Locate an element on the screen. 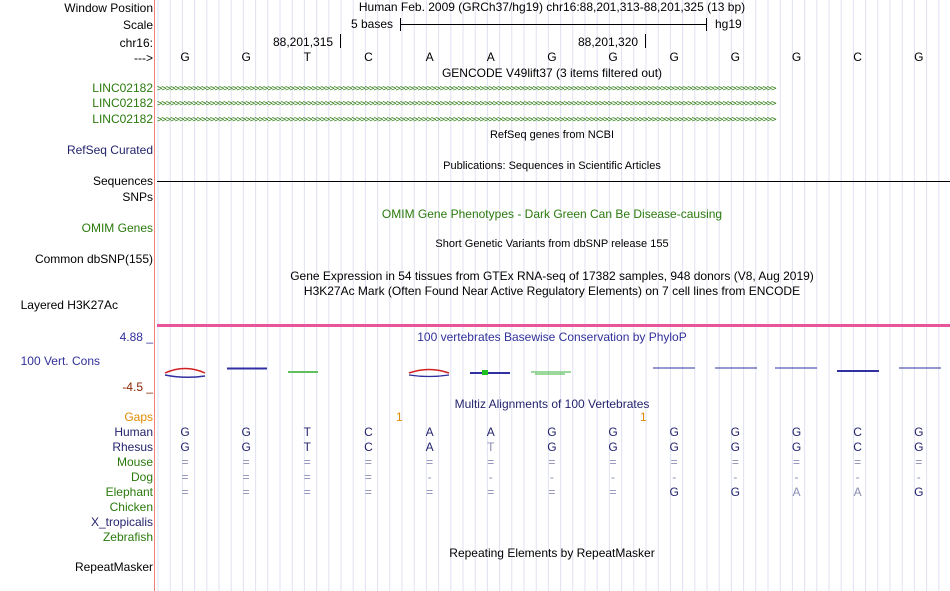 This screenshot has height=591, width=950. sequence-base: C is located at coordinates (368, 57).